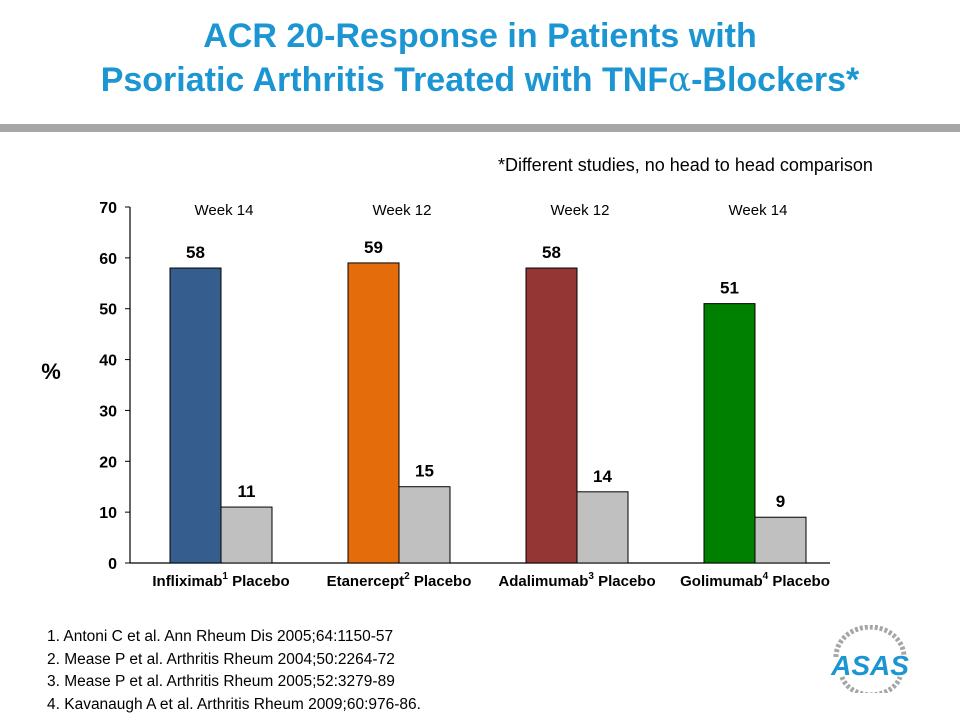 This screenshot has height=720, width=960. I want to click on bar-infliximab, so click(195, 415).